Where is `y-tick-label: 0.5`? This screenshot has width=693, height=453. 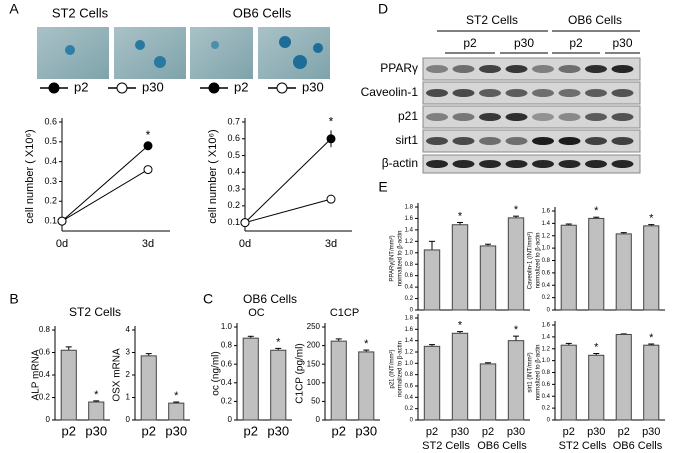
y-tick-label: 0.5 is located at coordinates (50, 141).